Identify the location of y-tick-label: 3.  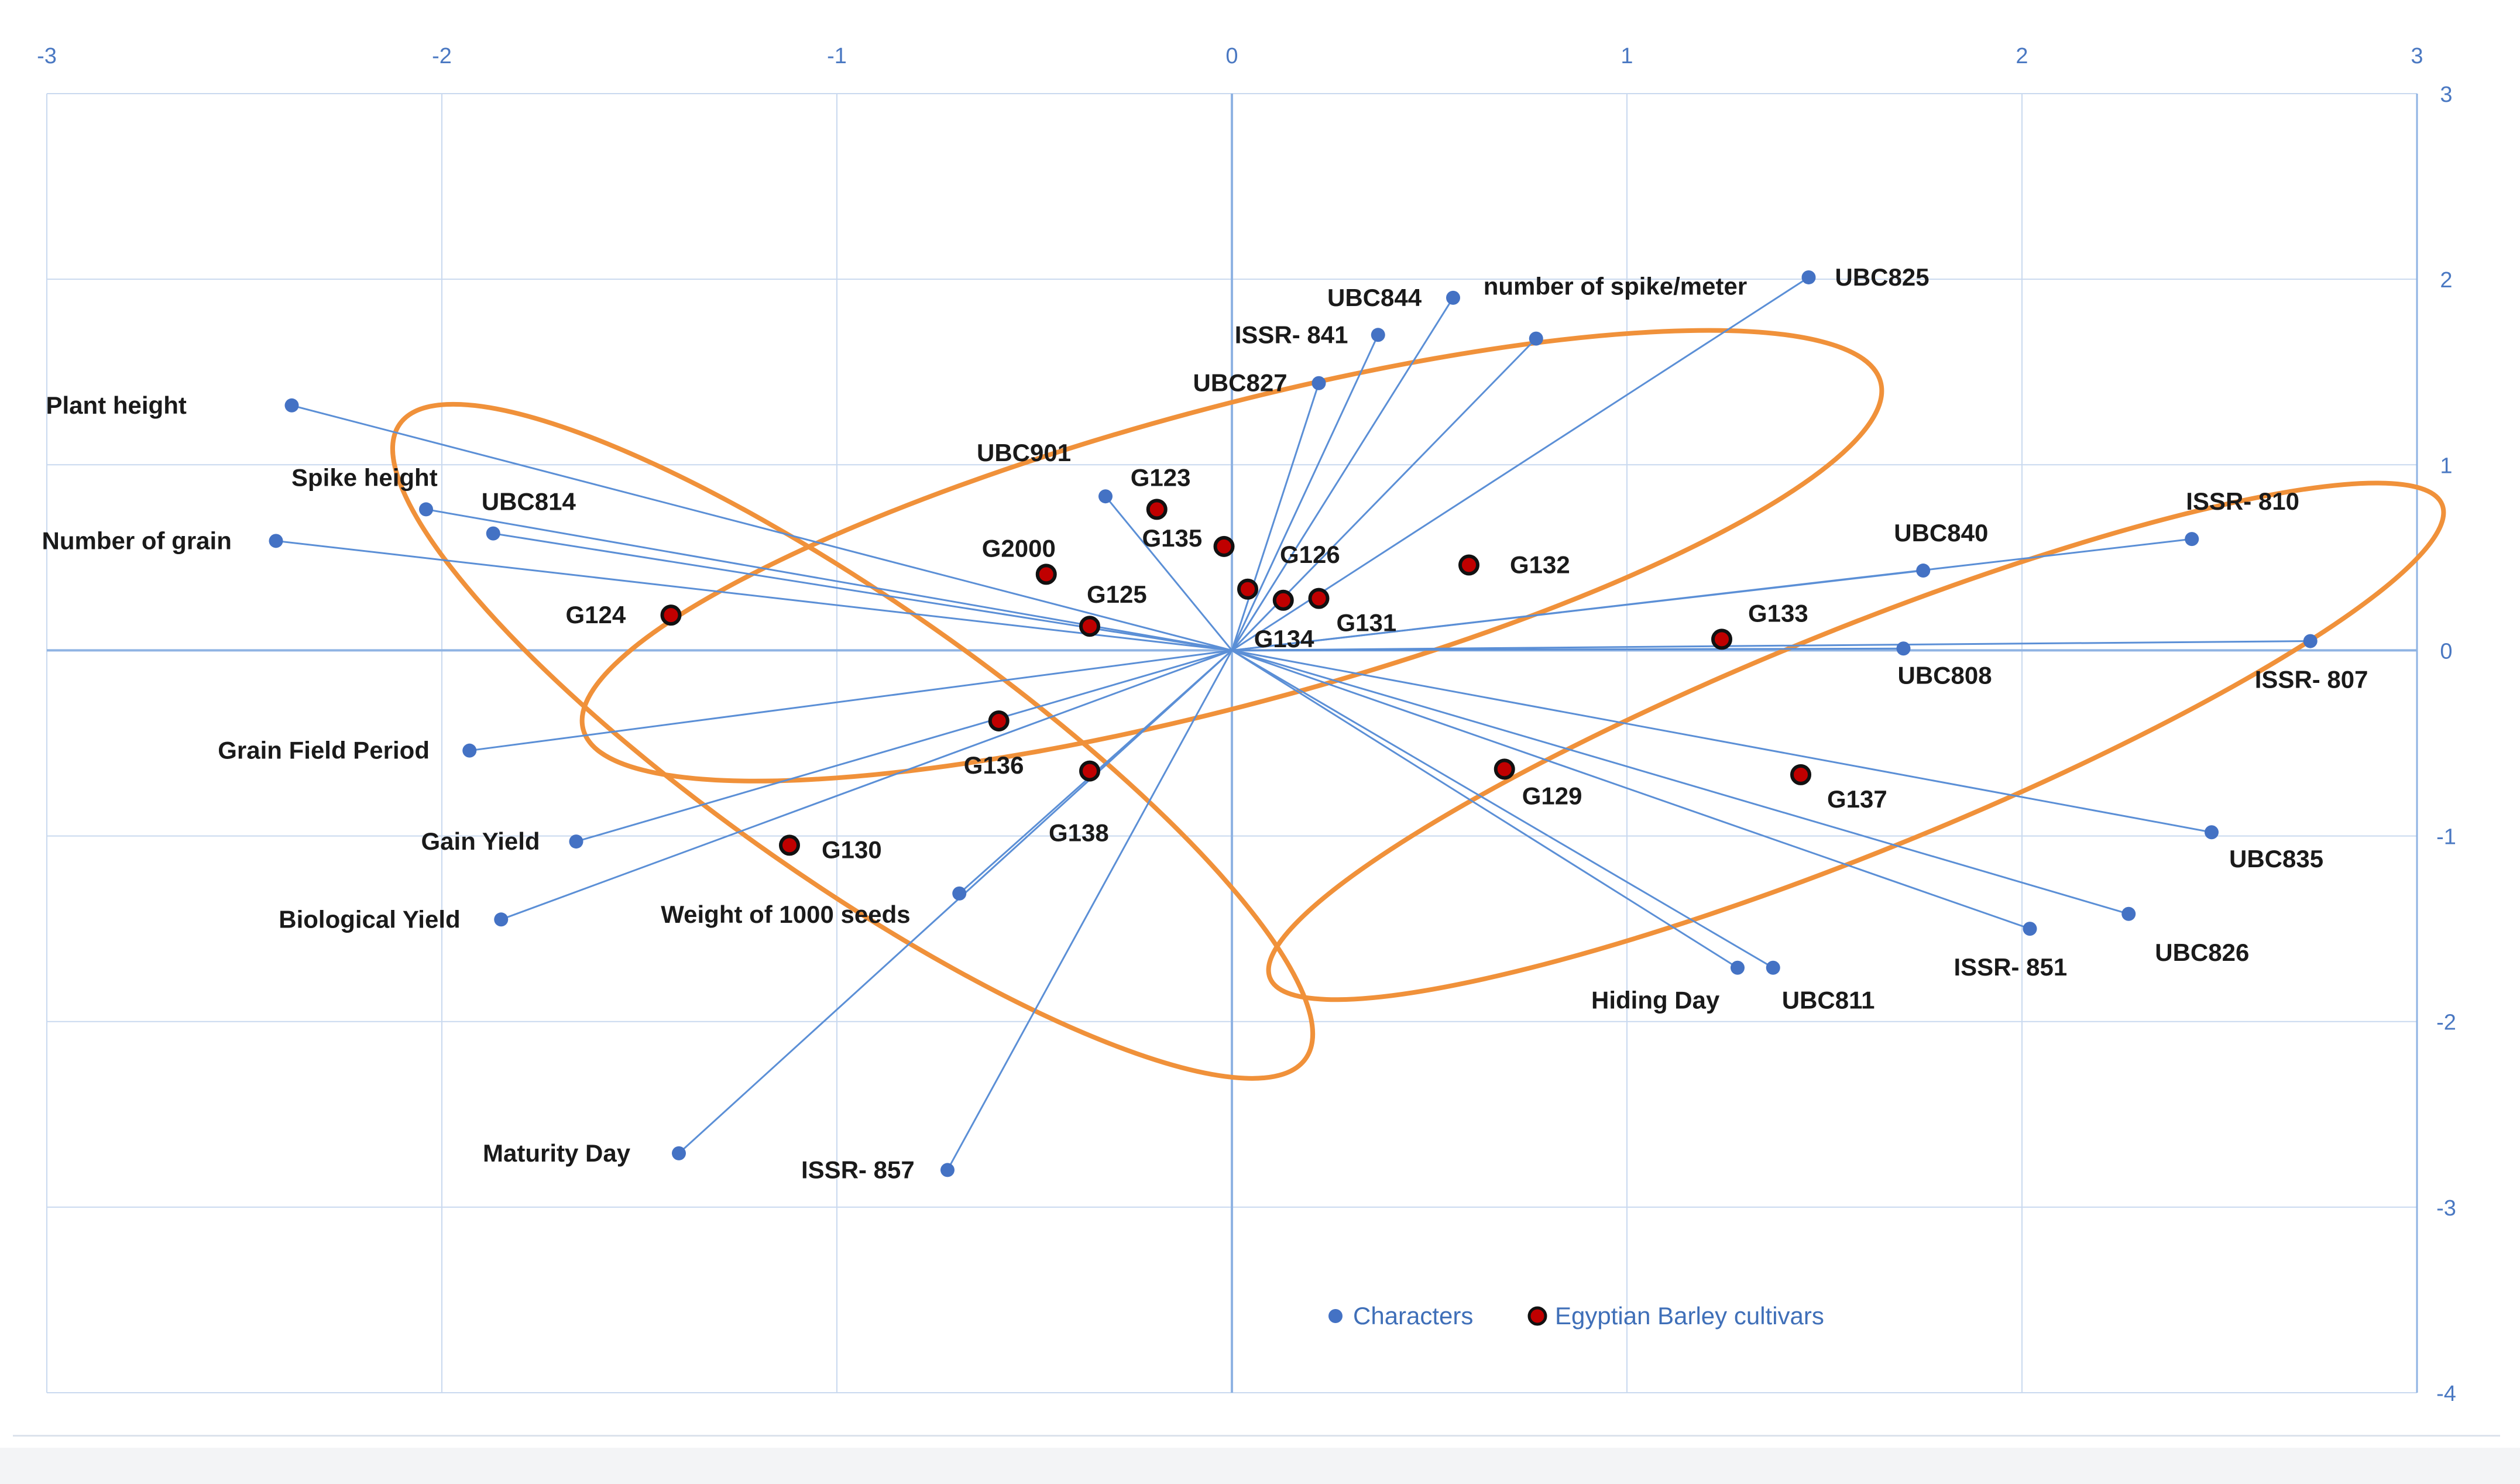
(2446, 95).